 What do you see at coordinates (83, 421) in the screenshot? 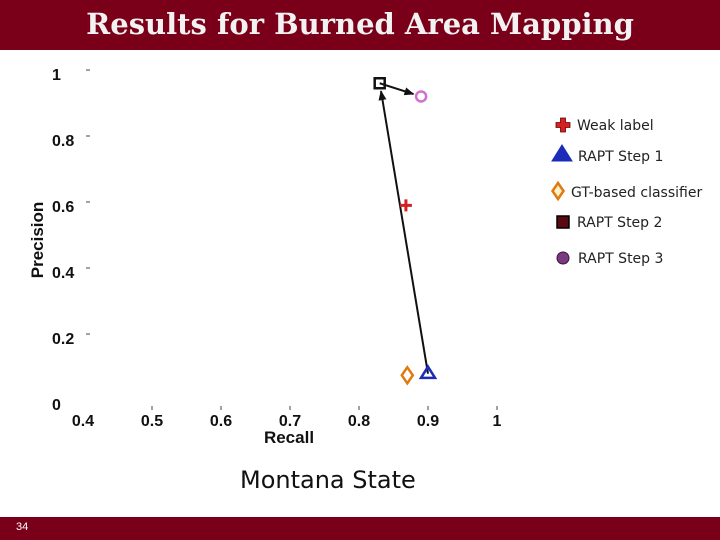
I see `x-tick-label: 0.4` at bounding box center [83, 421].